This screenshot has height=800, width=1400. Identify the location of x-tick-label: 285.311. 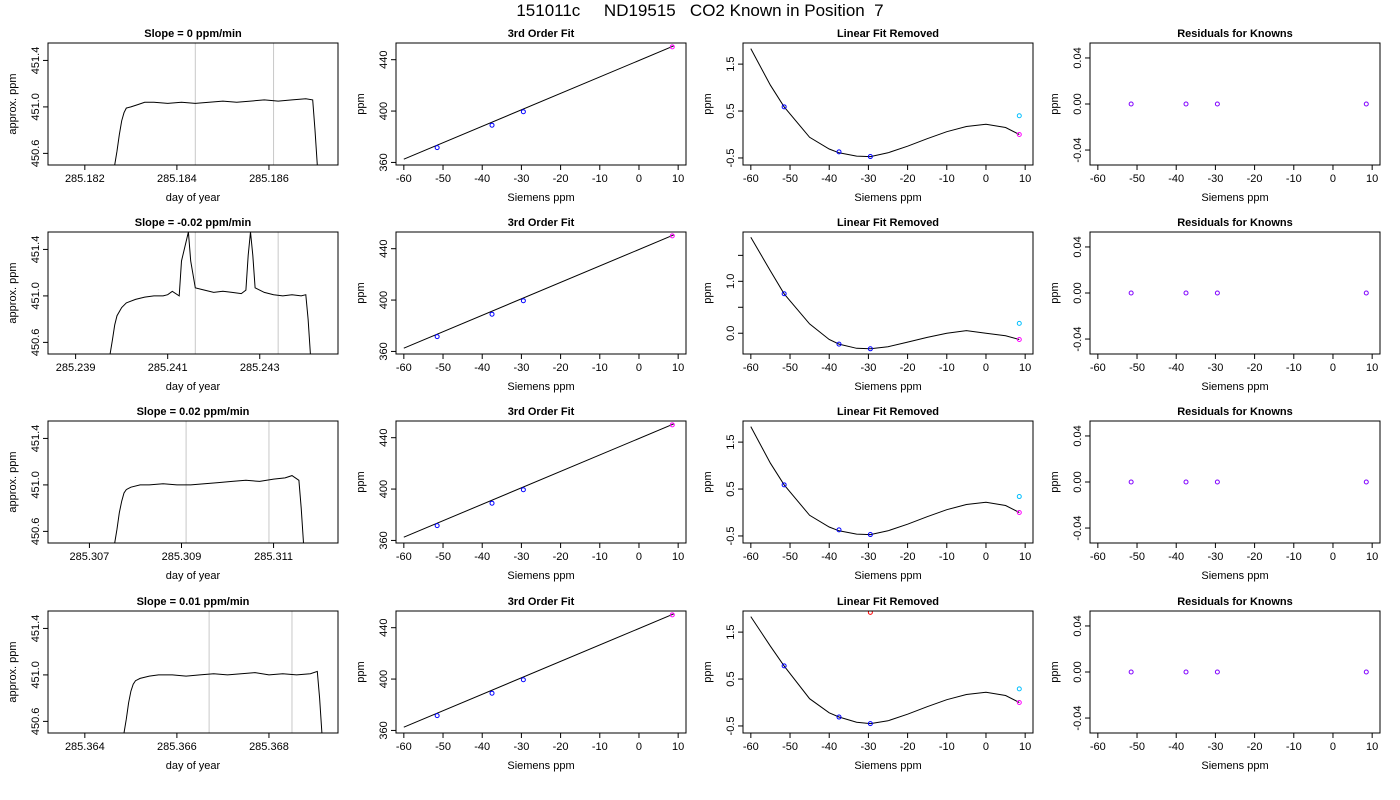
(273, 557).